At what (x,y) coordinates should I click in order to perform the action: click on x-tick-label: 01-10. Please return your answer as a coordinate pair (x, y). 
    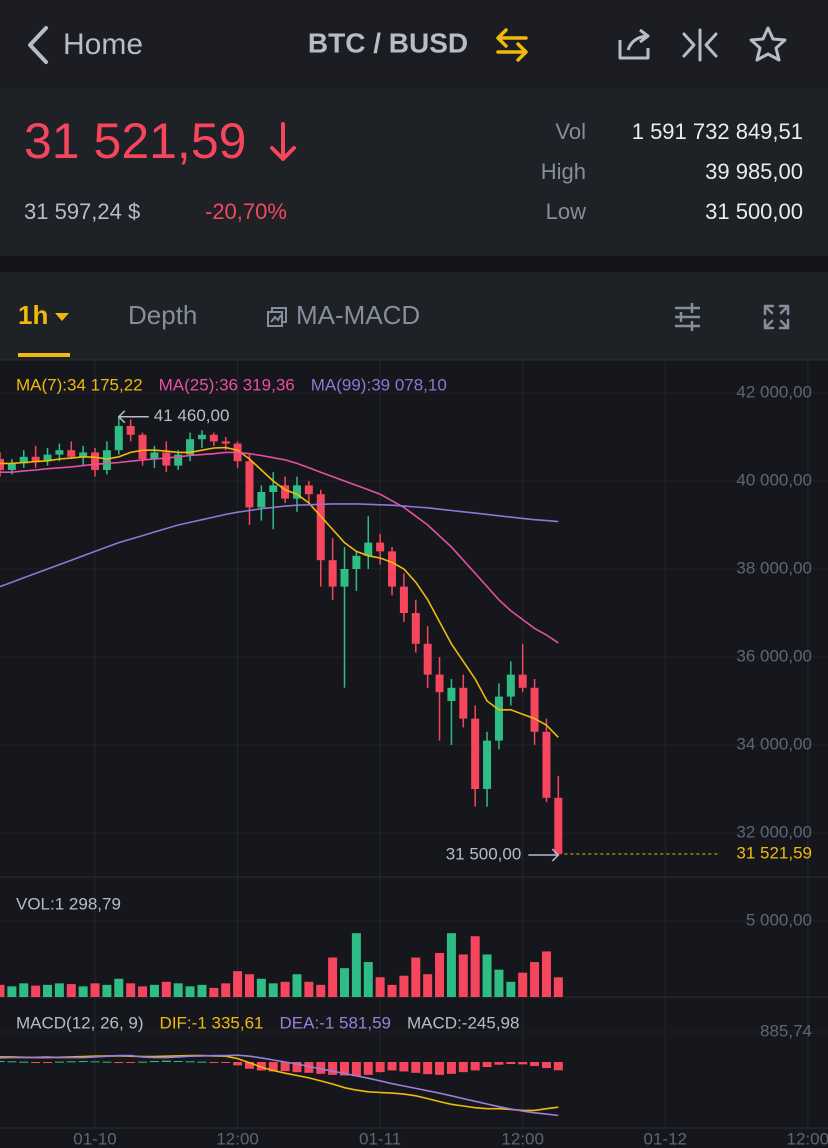
    Looking at the image, I should click on (94, 1138).